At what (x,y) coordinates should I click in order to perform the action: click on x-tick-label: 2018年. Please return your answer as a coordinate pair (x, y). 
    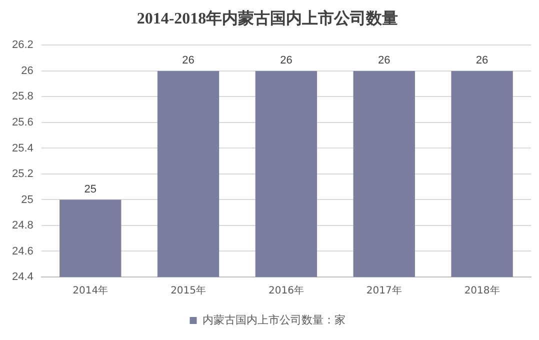
    Looking at the image, I should click on (482, 290).